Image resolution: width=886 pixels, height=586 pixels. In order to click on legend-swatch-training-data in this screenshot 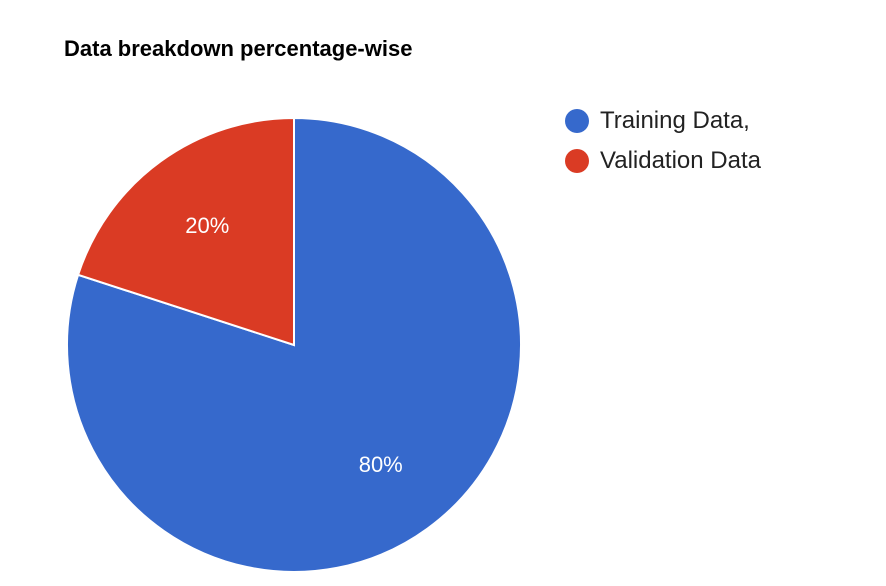, I will do `click(577, 121)`.